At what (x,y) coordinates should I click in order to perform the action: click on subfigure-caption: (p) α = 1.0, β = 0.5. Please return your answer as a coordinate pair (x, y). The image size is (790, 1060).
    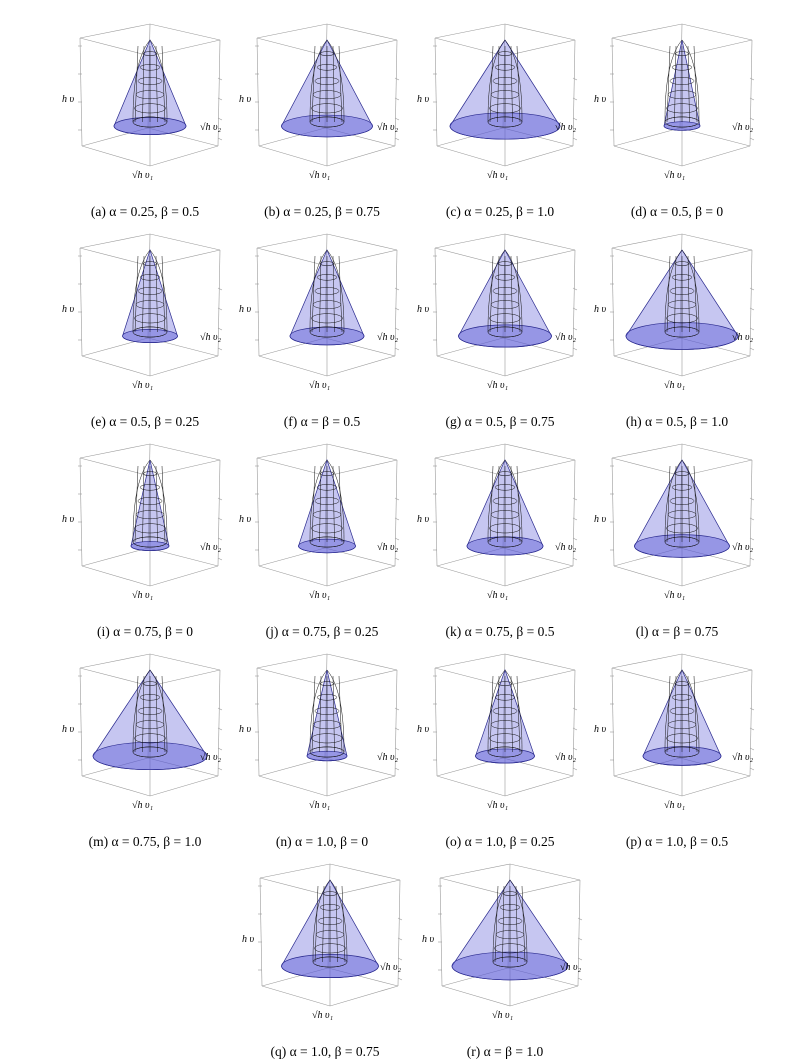
    Looking at the image, I should click on (677, 841).